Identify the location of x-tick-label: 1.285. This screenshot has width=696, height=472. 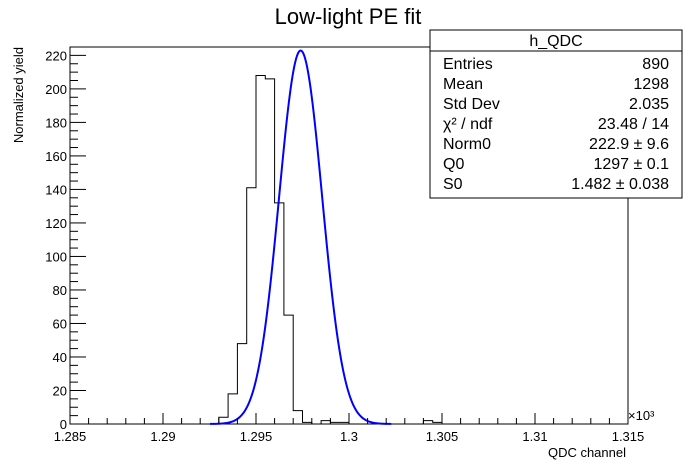
(70, 436).